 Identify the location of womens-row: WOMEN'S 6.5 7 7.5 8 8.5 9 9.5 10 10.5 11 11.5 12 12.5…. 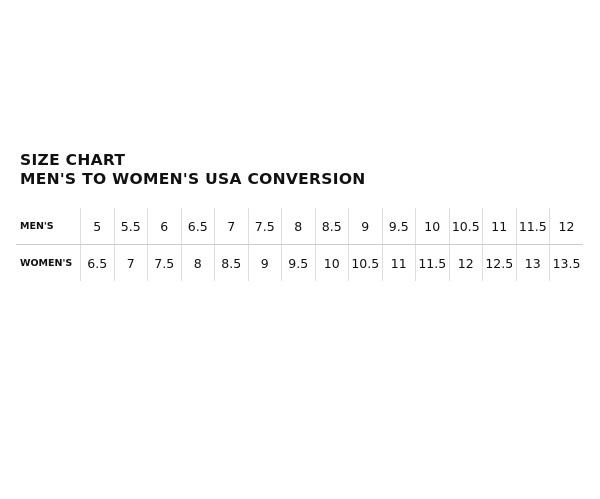
(299, 262).